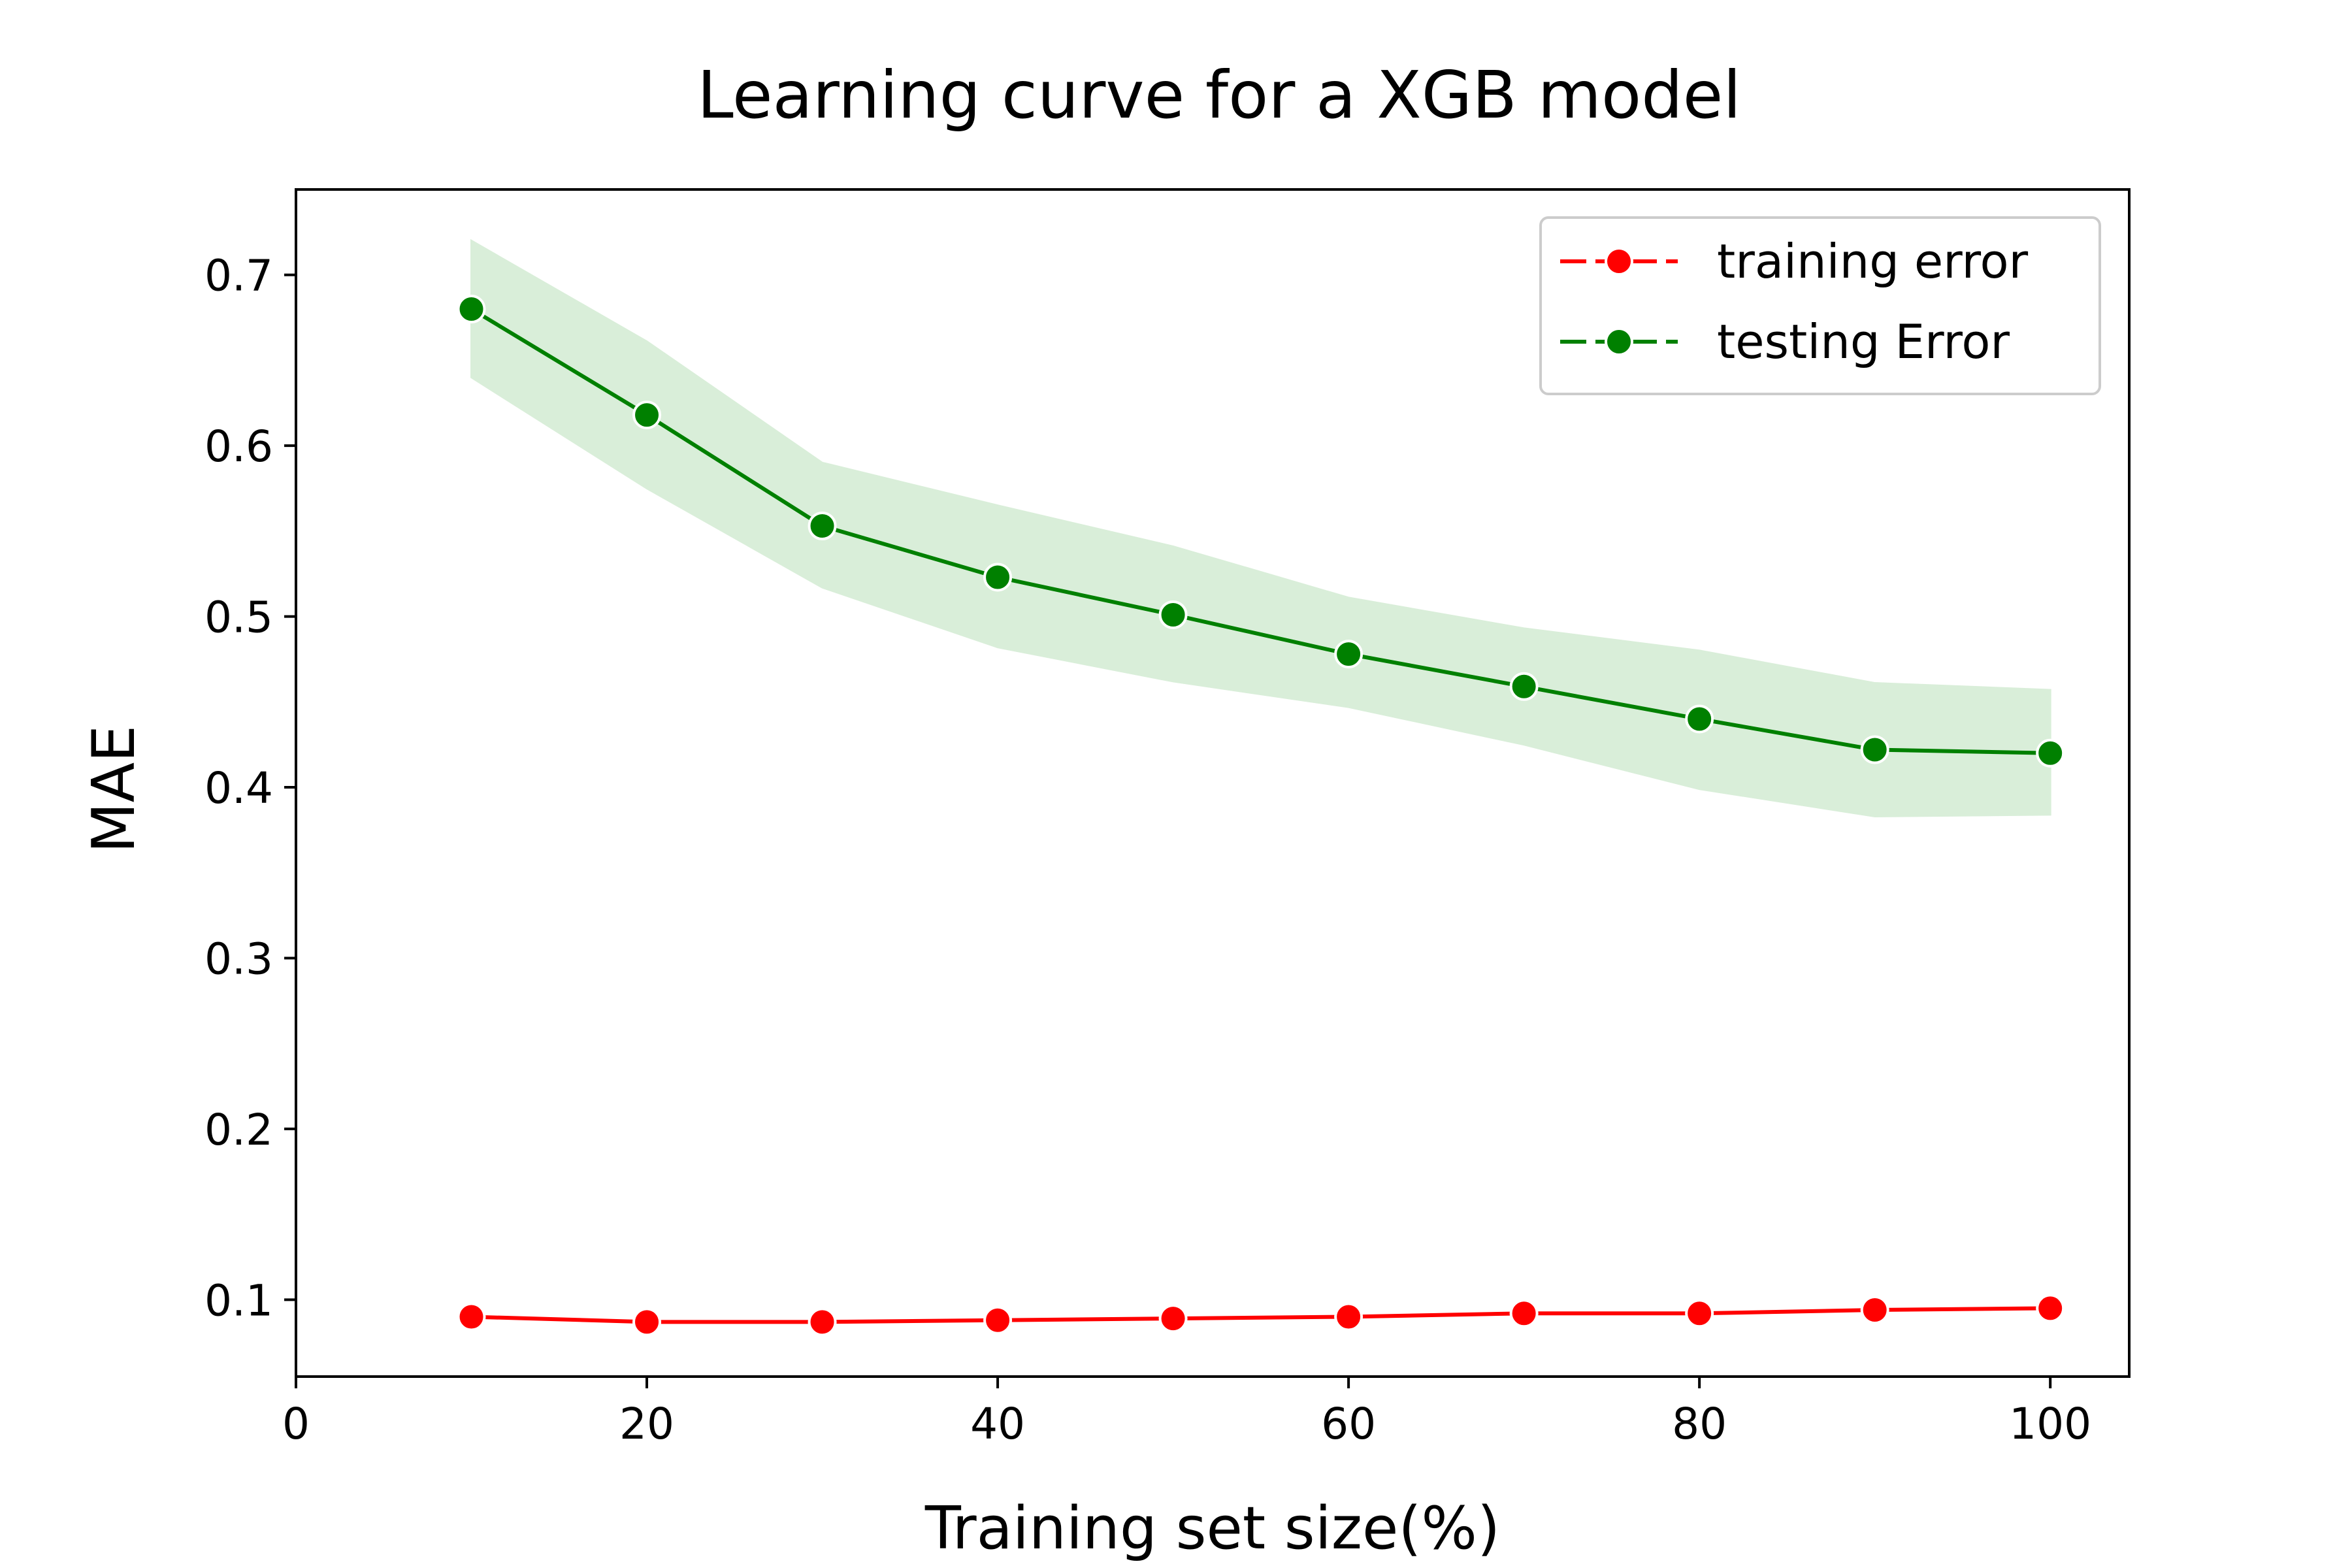 This screenshot has width=2352, height=1568. I want to click on y-tick-label: 0.3, so click(238, 959).